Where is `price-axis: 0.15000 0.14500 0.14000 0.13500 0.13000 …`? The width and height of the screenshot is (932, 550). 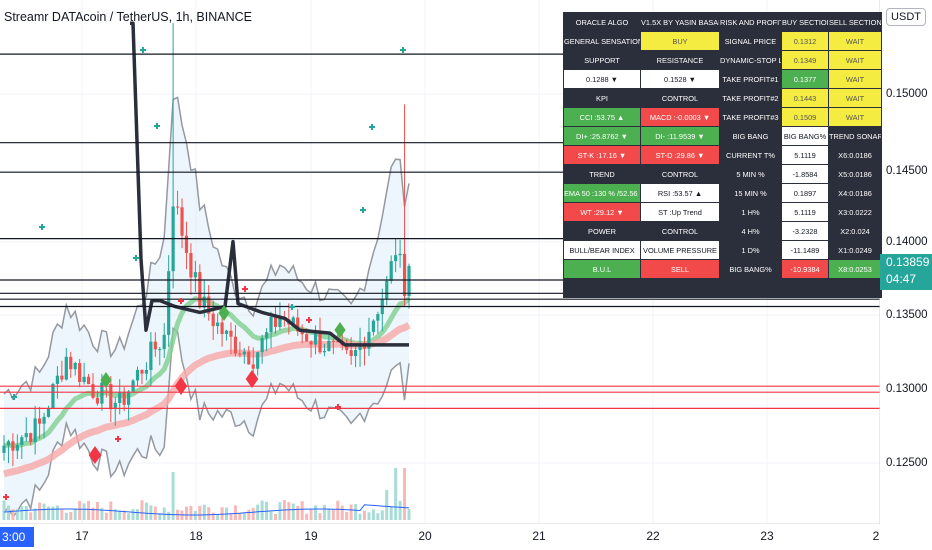
price-axis: 0.15000 0.14500 0.14000 0.13500 0.13000 … is located at coordinates (906, 262).